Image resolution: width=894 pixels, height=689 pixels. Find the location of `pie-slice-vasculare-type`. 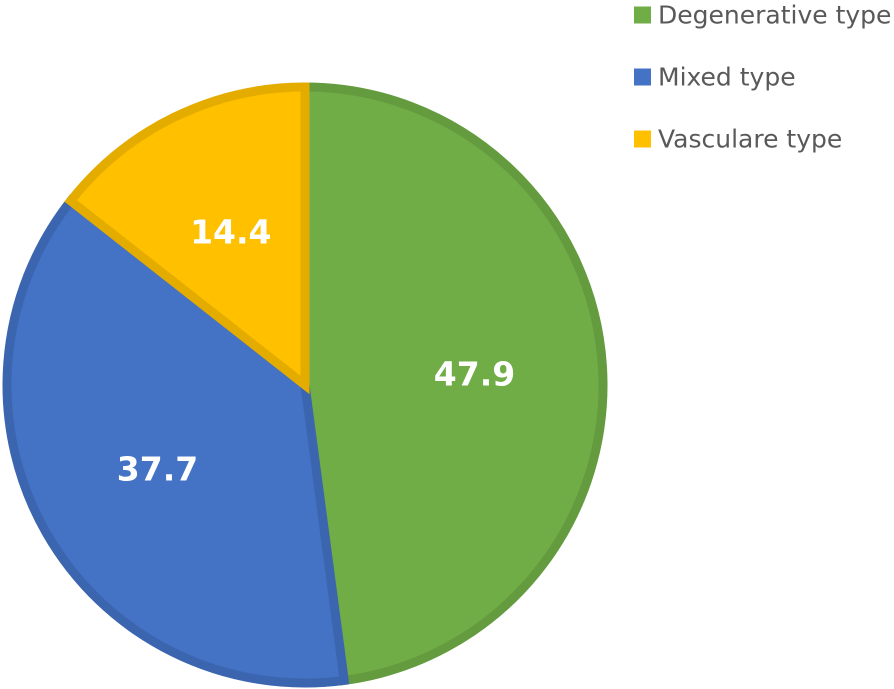

pie-slice-vasculare-type is located at coordinates (187, 238).